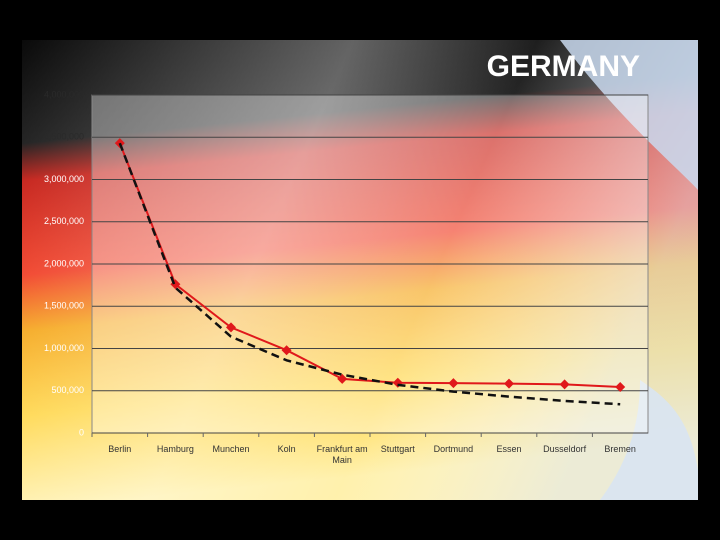  I want to click on y-tick-label: 3,000,000, so click(64, 179).